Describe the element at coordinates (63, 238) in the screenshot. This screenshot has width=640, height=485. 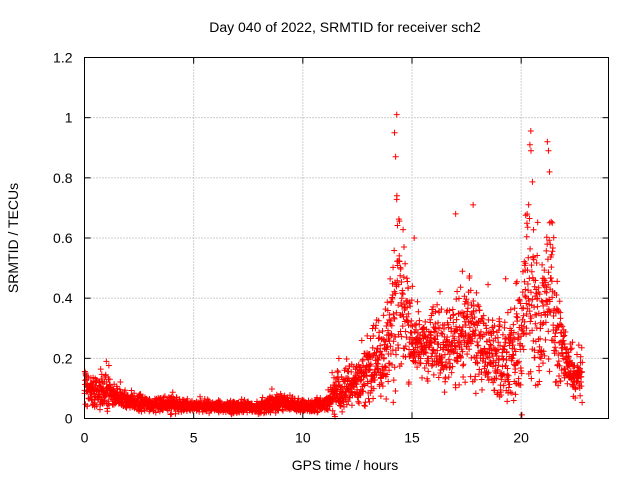
I see `y-tick-label: 0.6` at that location.